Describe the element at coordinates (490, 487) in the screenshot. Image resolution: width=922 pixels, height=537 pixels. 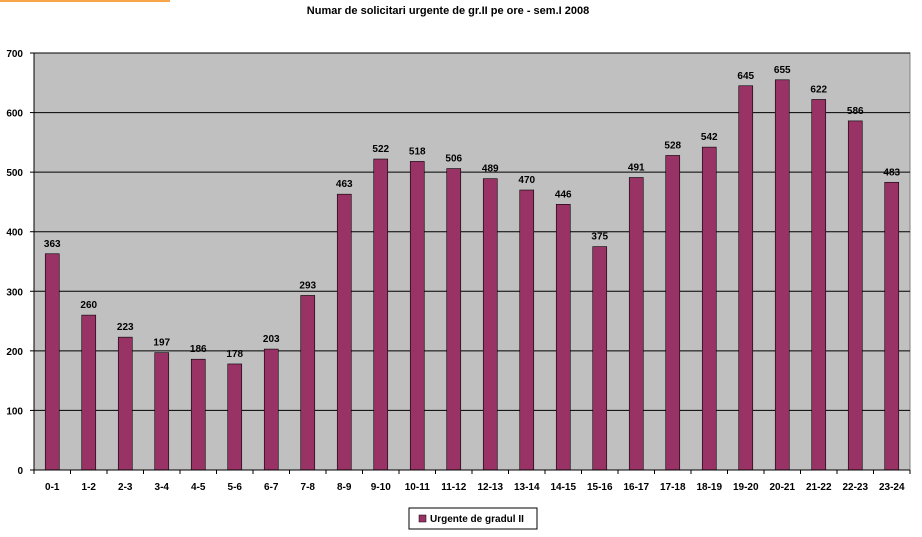
I see `x-tick-label: 12-13` at that location.